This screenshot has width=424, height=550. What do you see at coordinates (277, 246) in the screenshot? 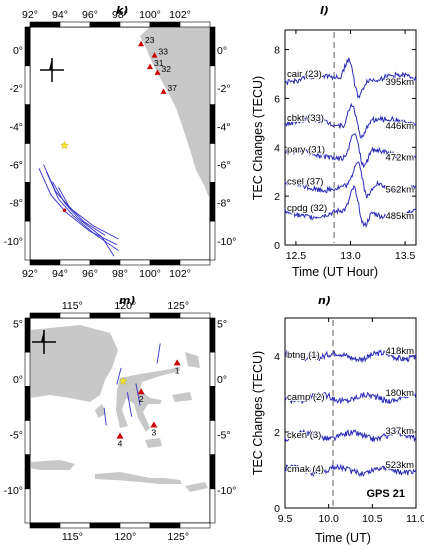
I see `panel-l-ytick-label: 0` at bounding box center [277, 246].